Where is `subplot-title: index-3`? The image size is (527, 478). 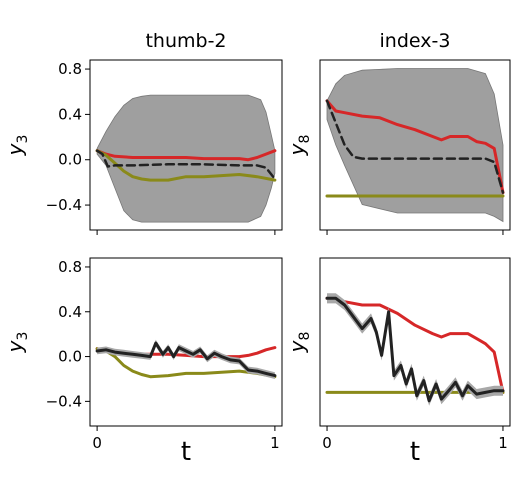 subplot-title: index-3 is located at coordinates (415, 41).